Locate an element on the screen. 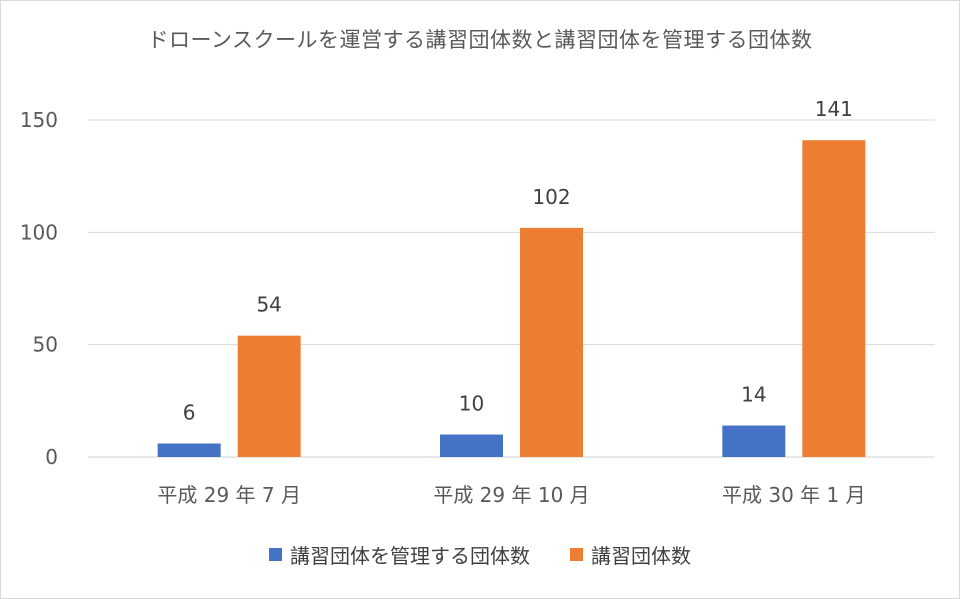 Image resolution: width=960 pixels, height=599 pixels. legend-item-training-orgs: 講習団体数 is located at coordinates (630, 554).